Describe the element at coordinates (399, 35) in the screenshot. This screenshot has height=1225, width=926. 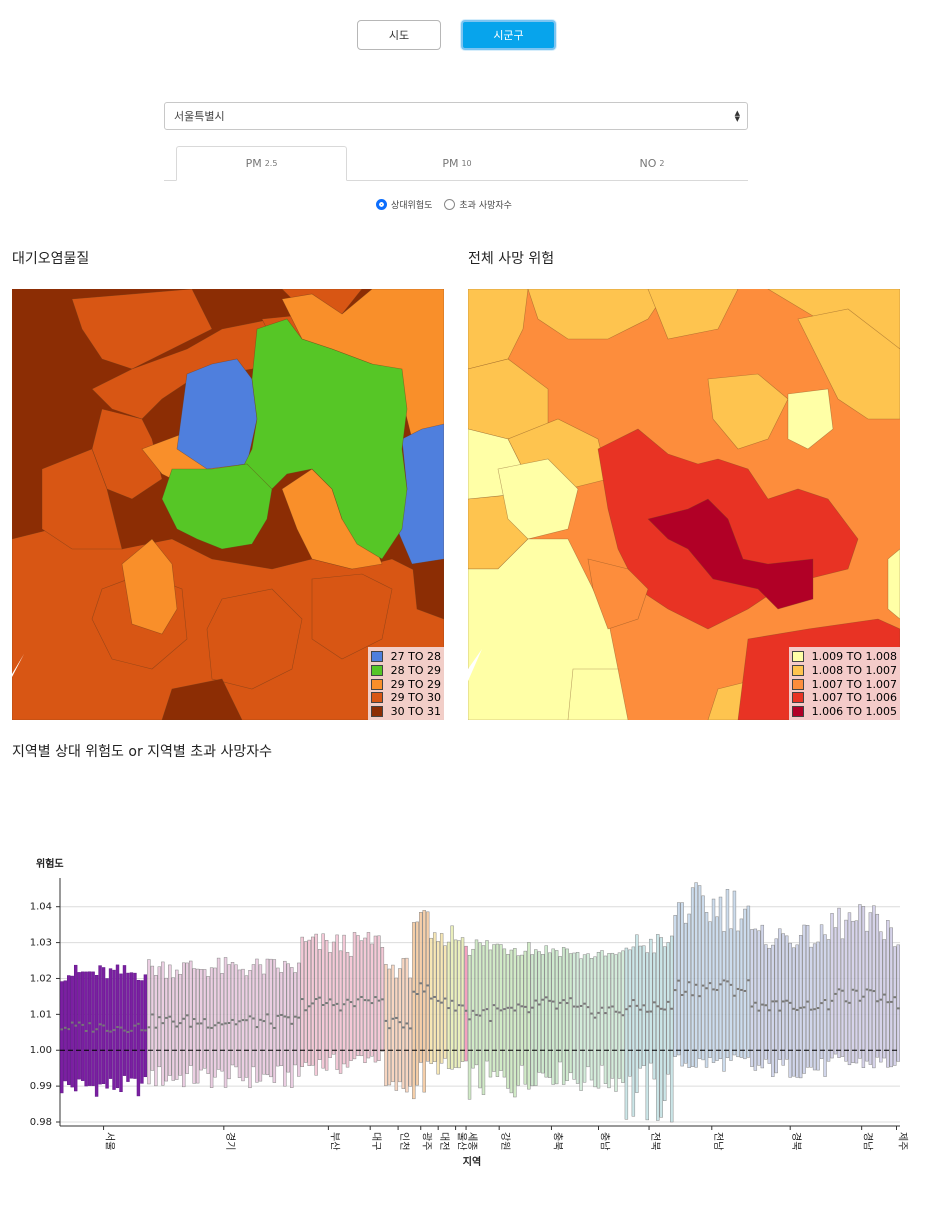
I see `sido-button: 시도` at that location.